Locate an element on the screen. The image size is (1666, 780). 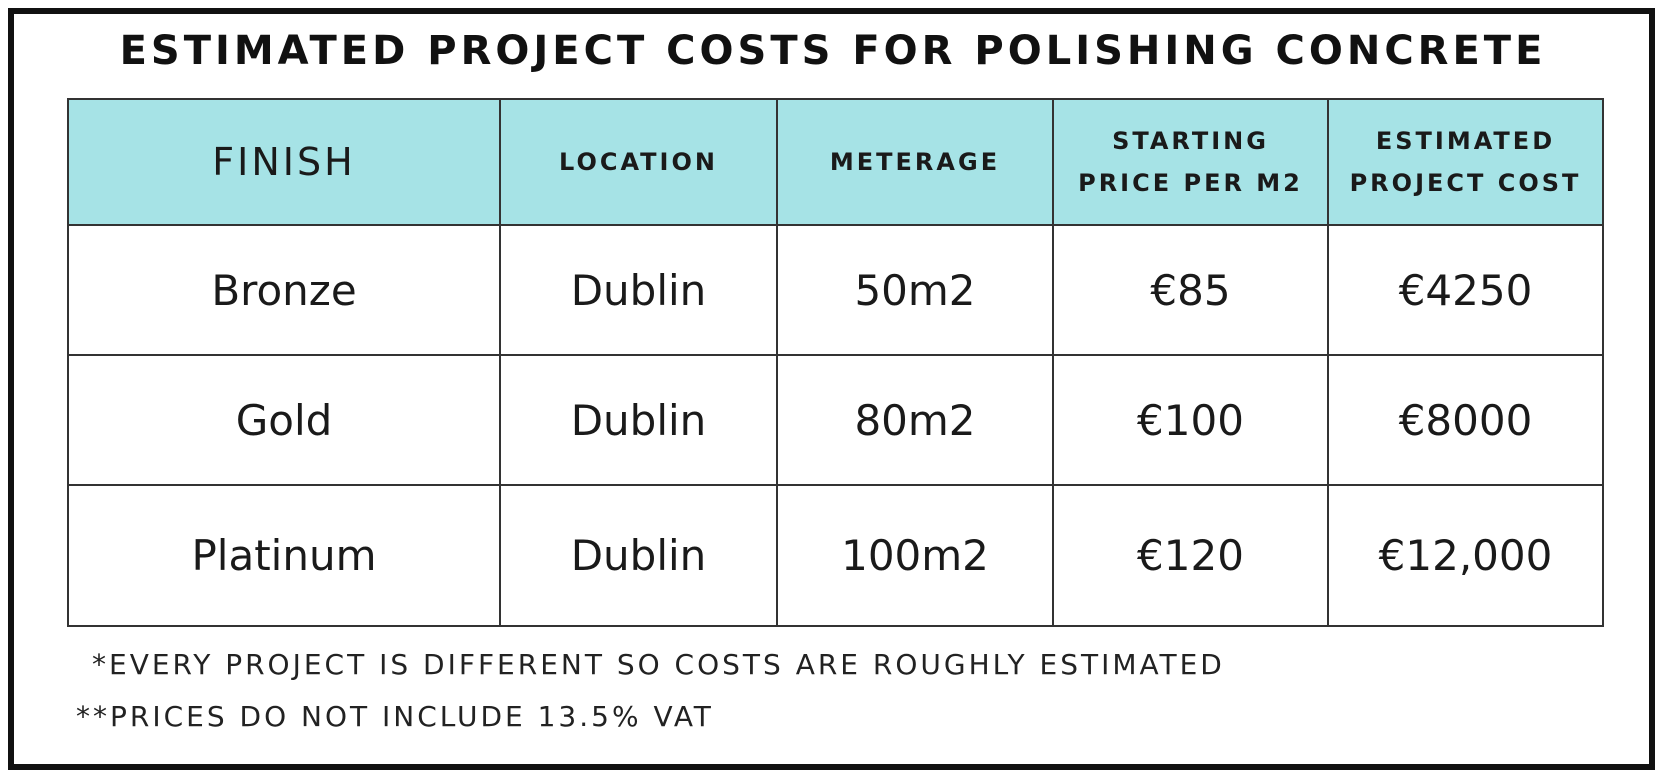
cell: Bronze is located at coordinates (284, 290).